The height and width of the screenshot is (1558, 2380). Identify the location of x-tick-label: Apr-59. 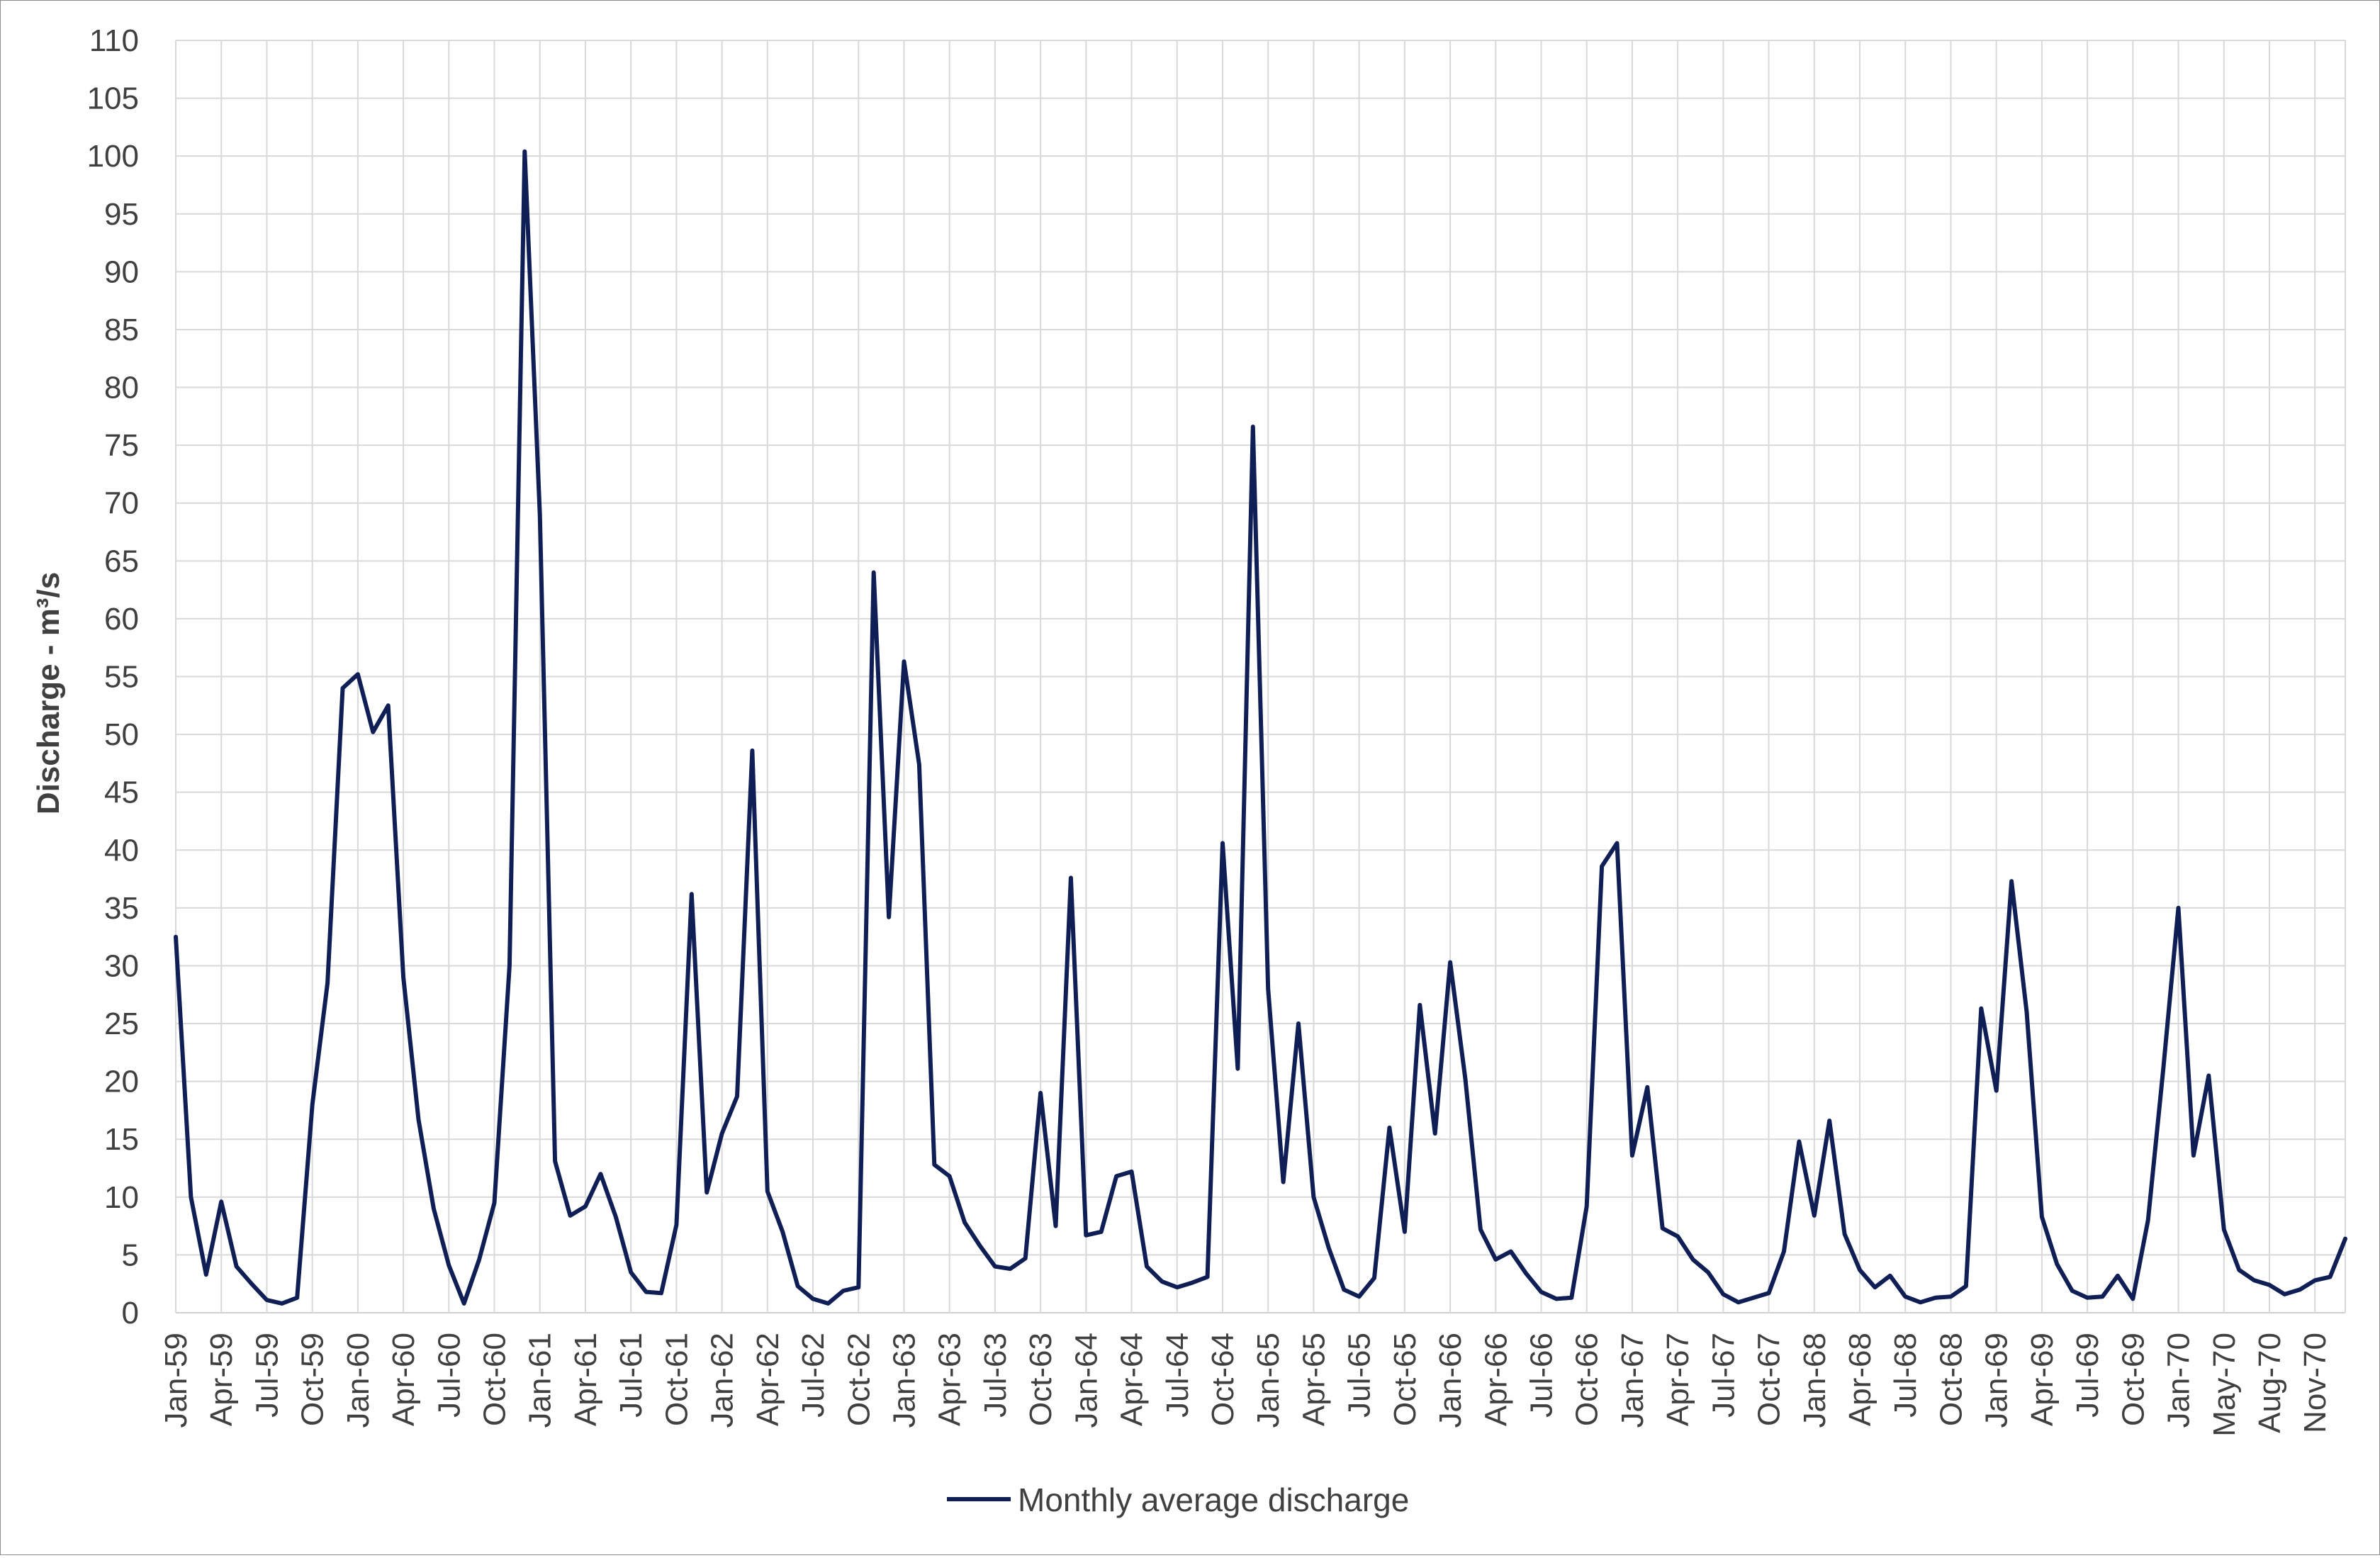
(222, 1379).